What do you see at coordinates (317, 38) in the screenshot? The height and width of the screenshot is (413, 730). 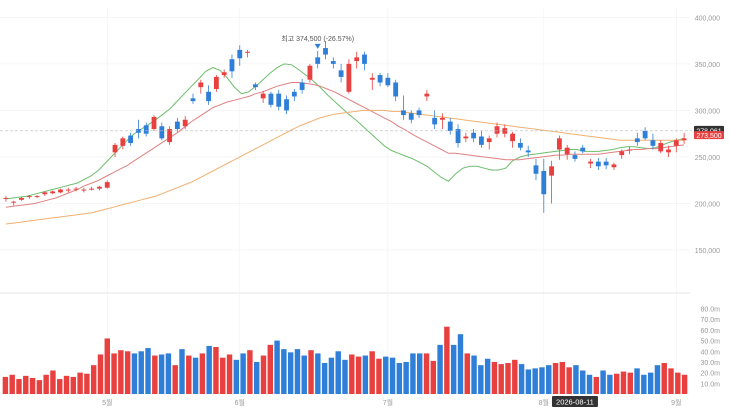 I see `high-annotation-label: 최고 374,500 (-26.57%)` at bounding box center [317, 38].